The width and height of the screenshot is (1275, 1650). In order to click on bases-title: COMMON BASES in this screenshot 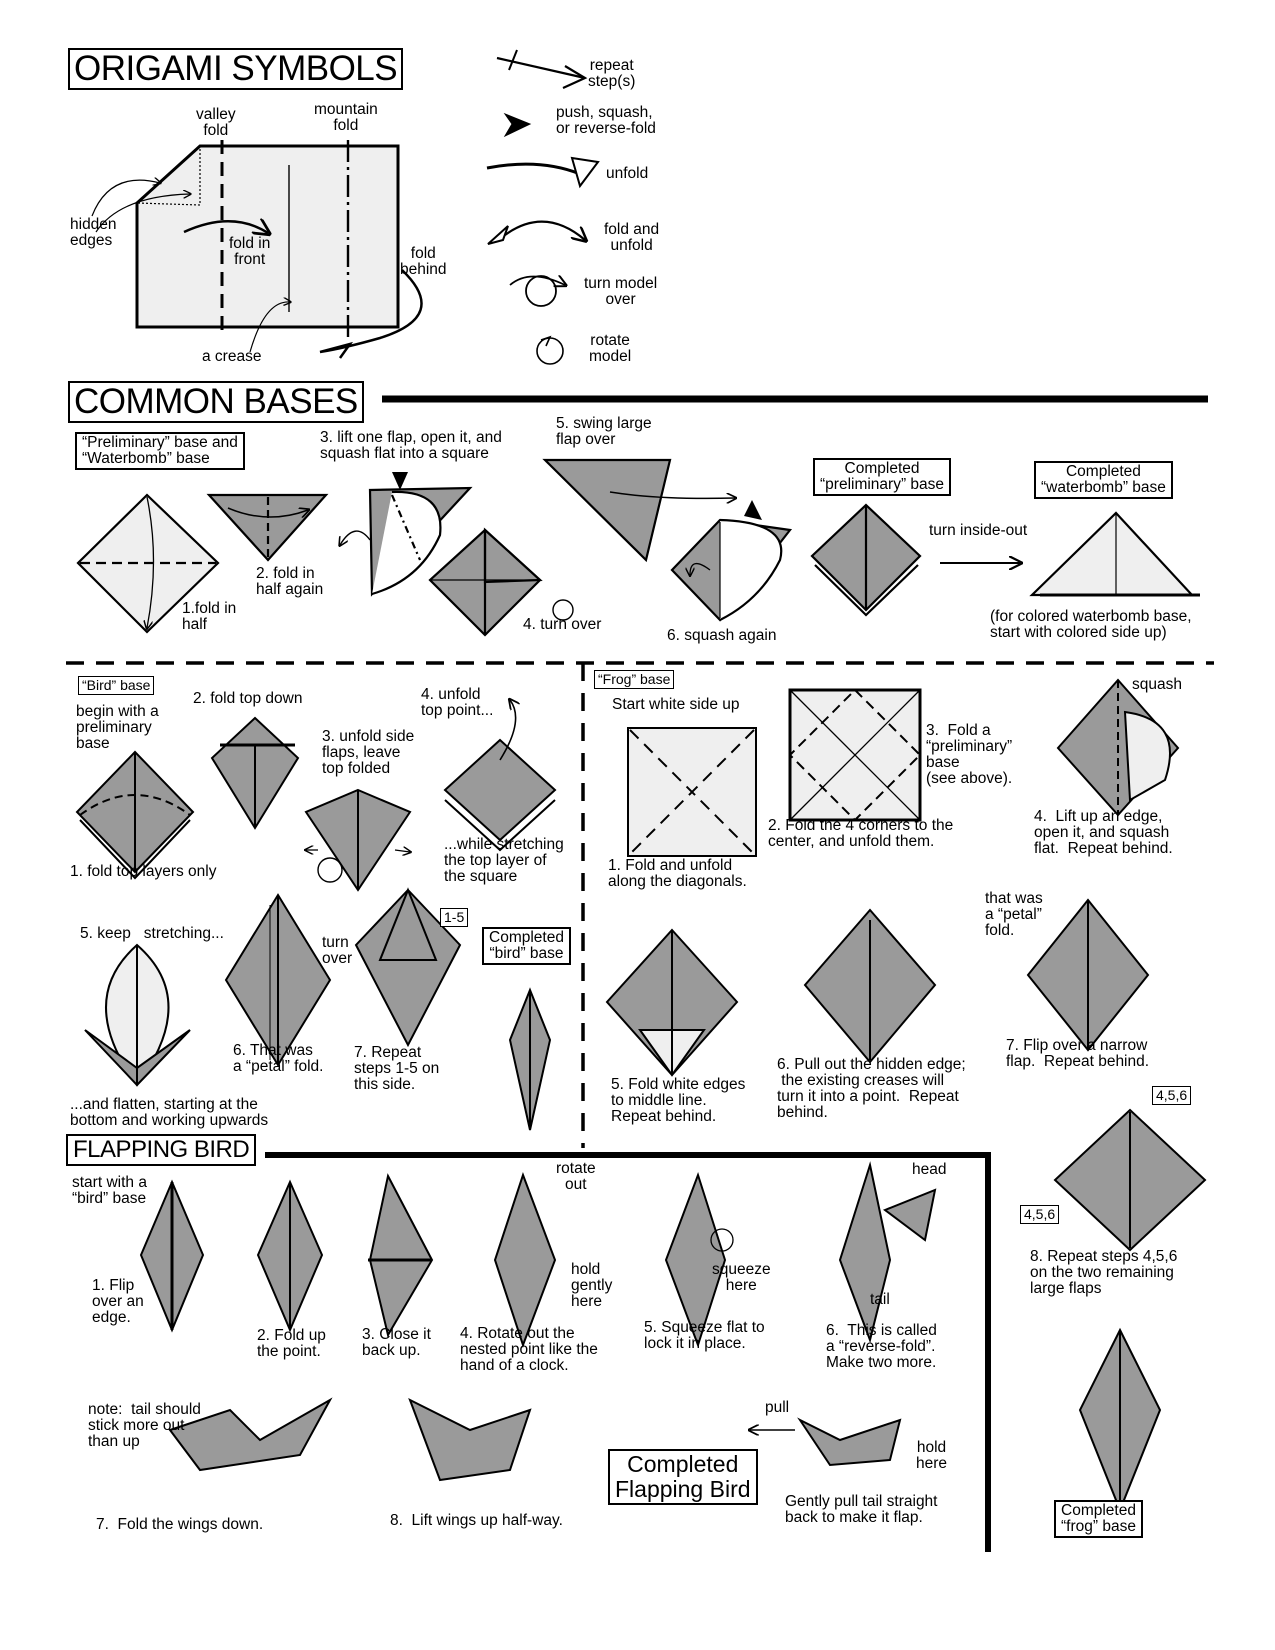, I will do `click(216, 402)`.